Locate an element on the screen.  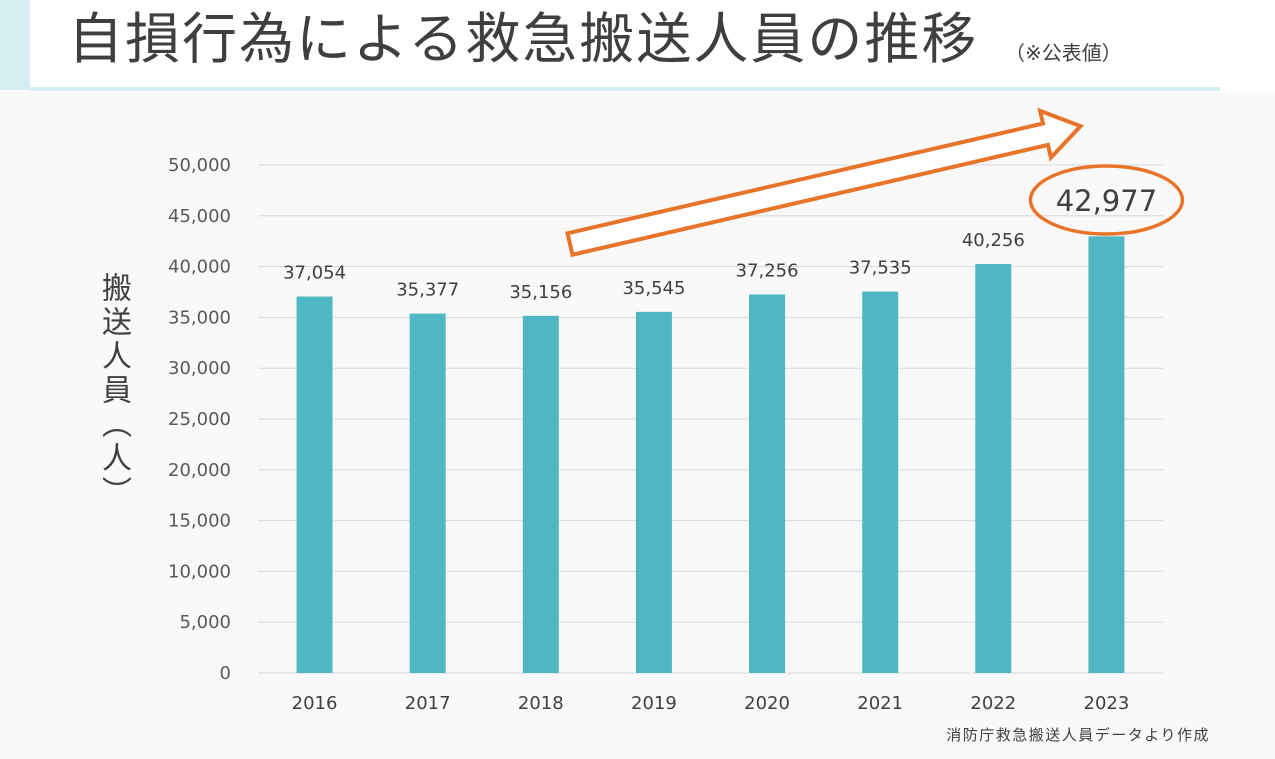
x-tick-label: 2021 is located at coordinates (880, 703).